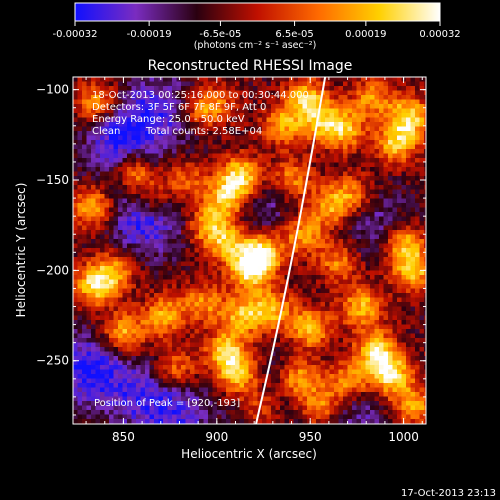 The width and height of the screenshot is (500, 500). I want to click on colorbar-tick-label: 0.00019, so click(365, 34).